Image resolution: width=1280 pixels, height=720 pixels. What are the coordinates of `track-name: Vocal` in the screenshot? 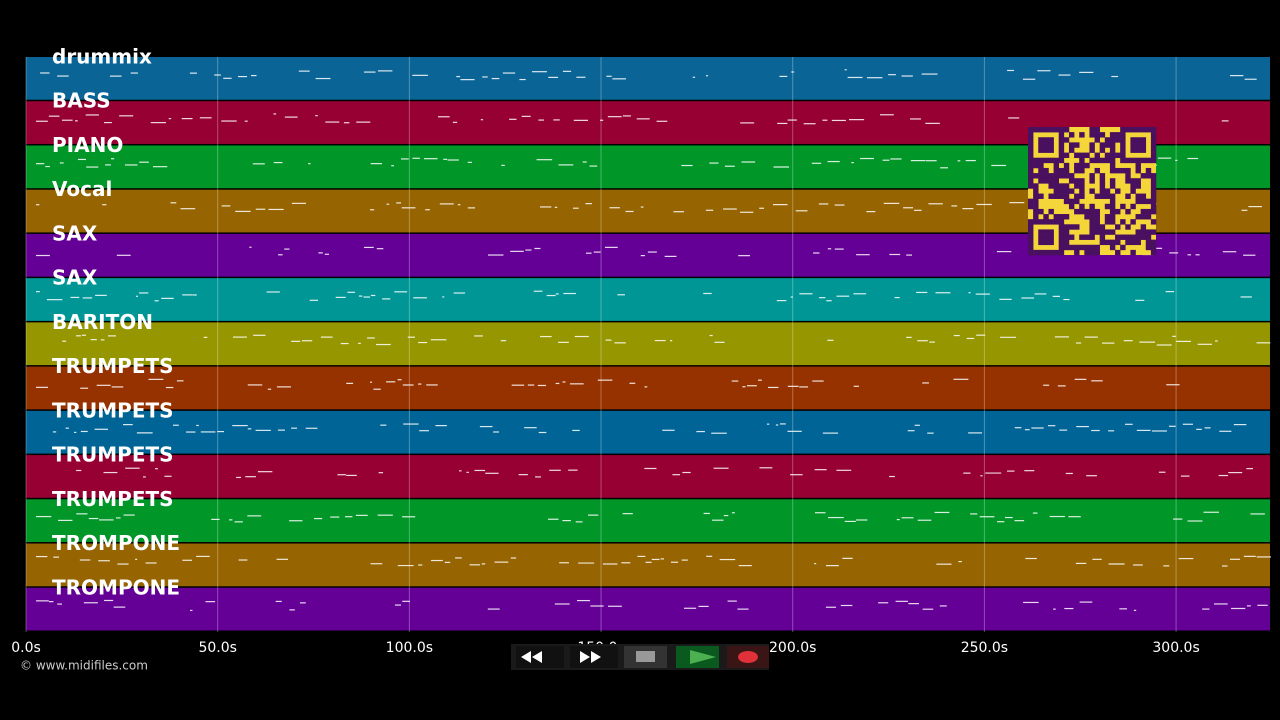 It's located at (82, 189).